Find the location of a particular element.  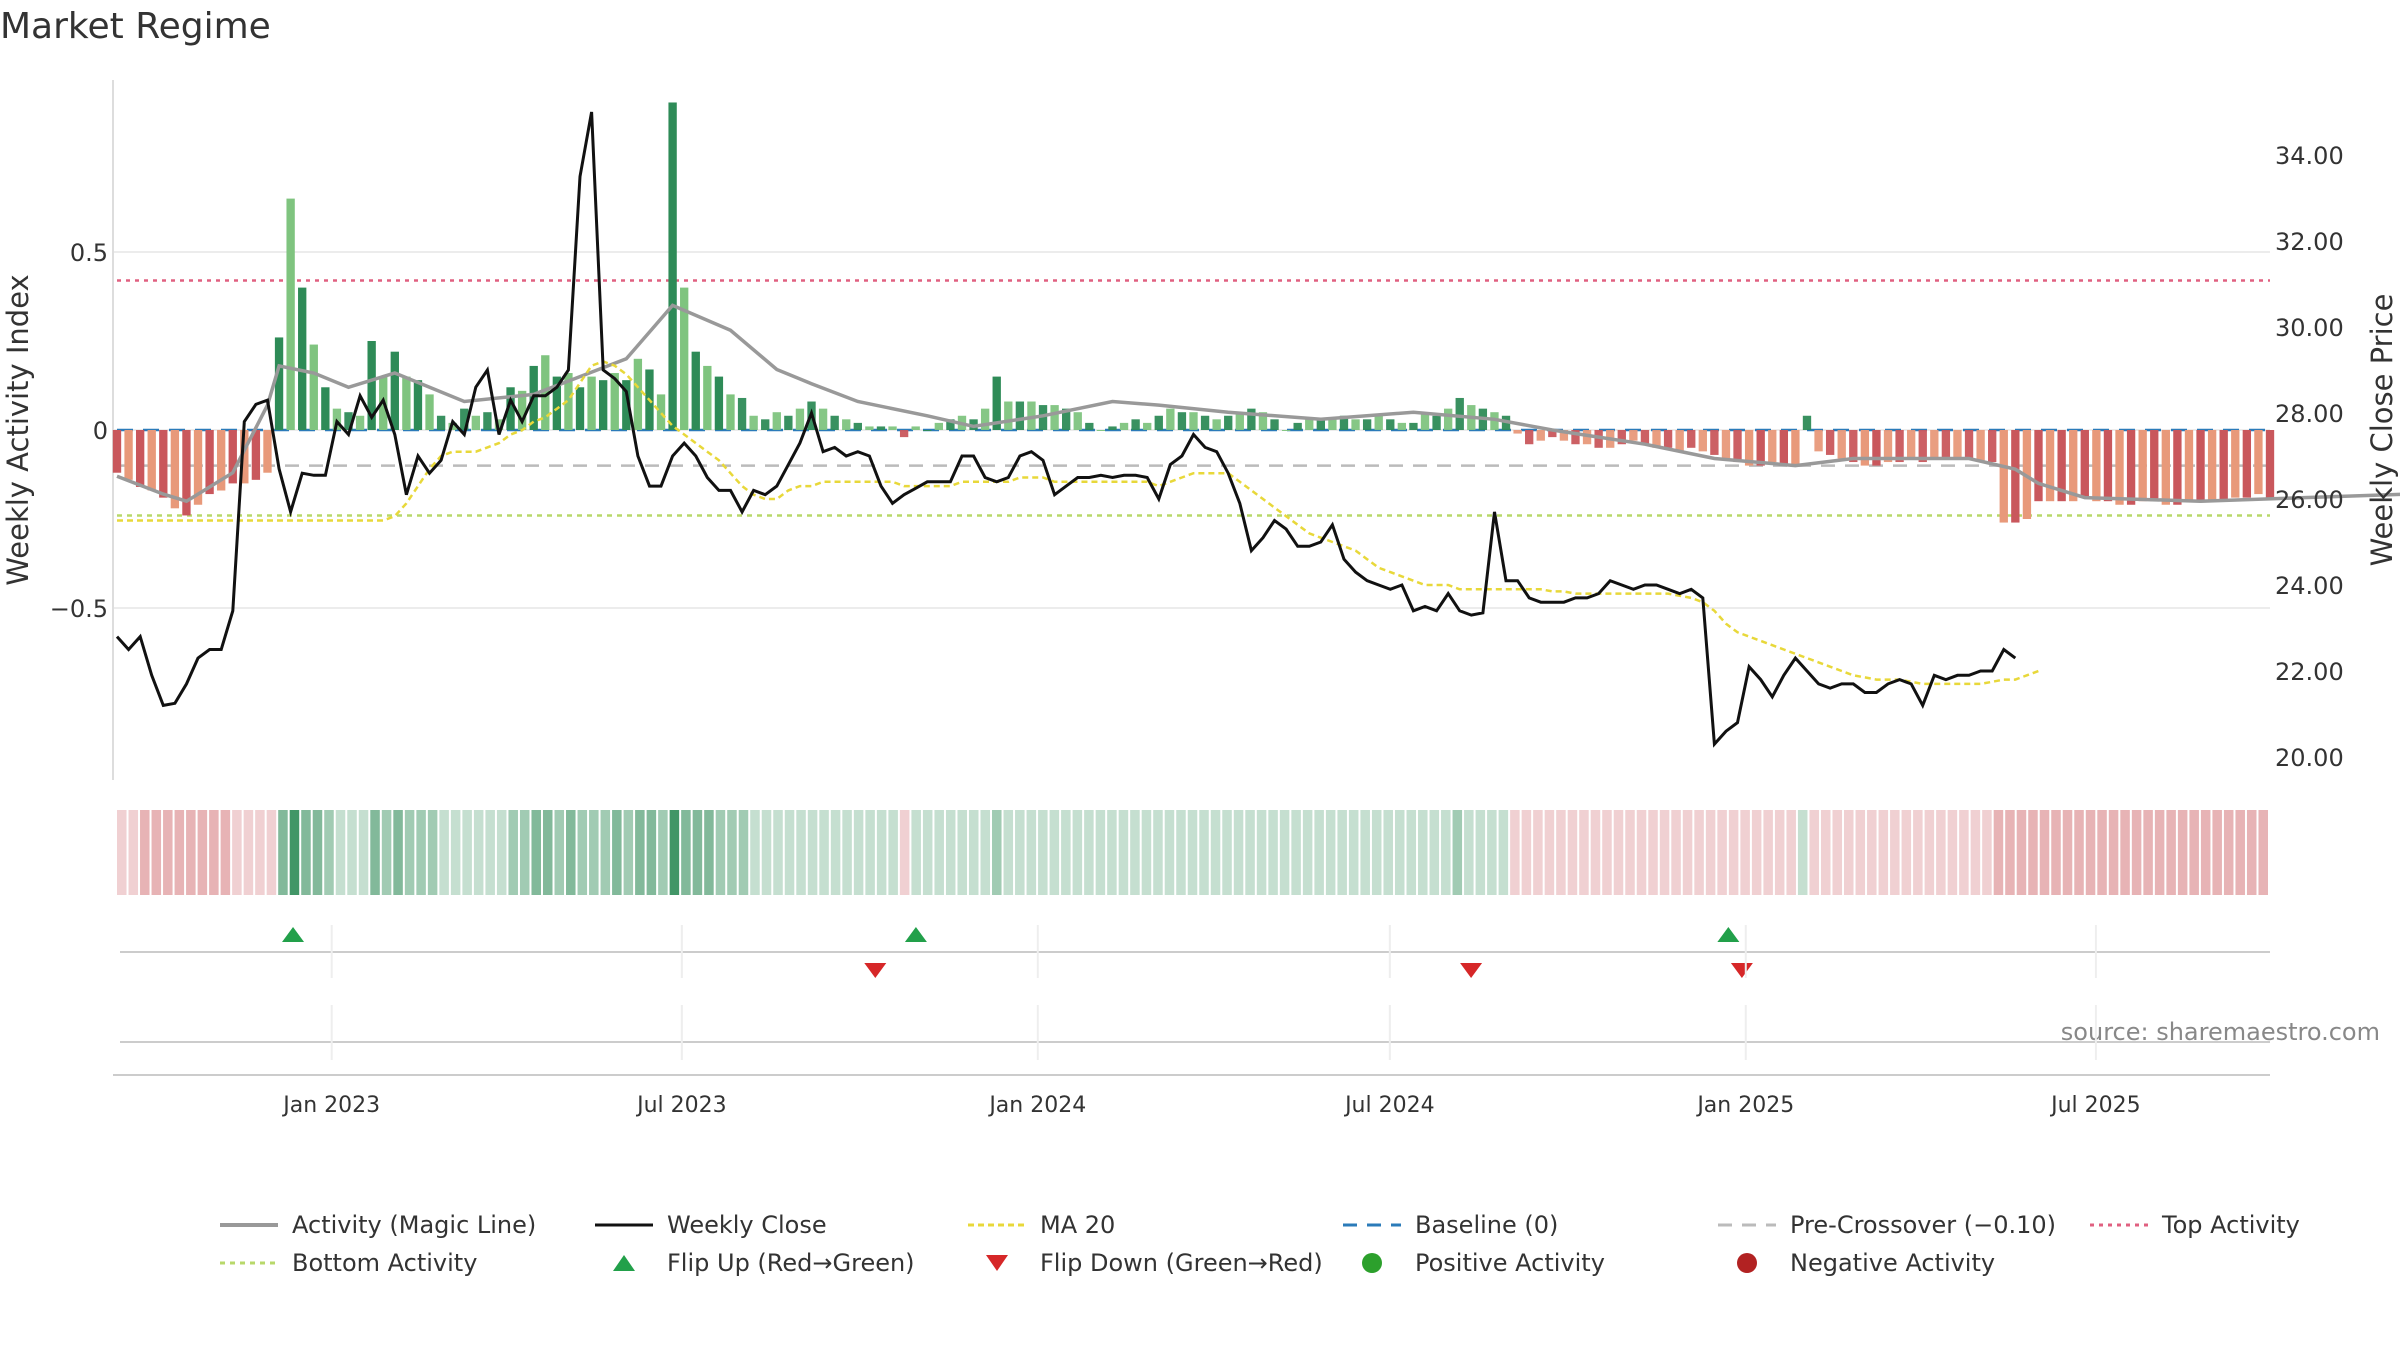

y-axis-label-left: Weekly Activity Index is located at coordinates (18, 429).